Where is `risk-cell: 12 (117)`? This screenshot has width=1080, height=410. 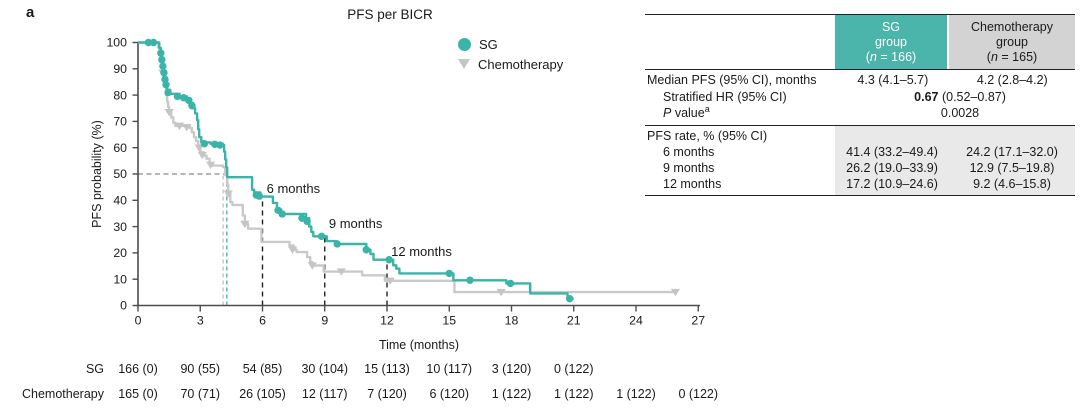
risk-cell: 12 (117) is located at coordinates (324, 394).